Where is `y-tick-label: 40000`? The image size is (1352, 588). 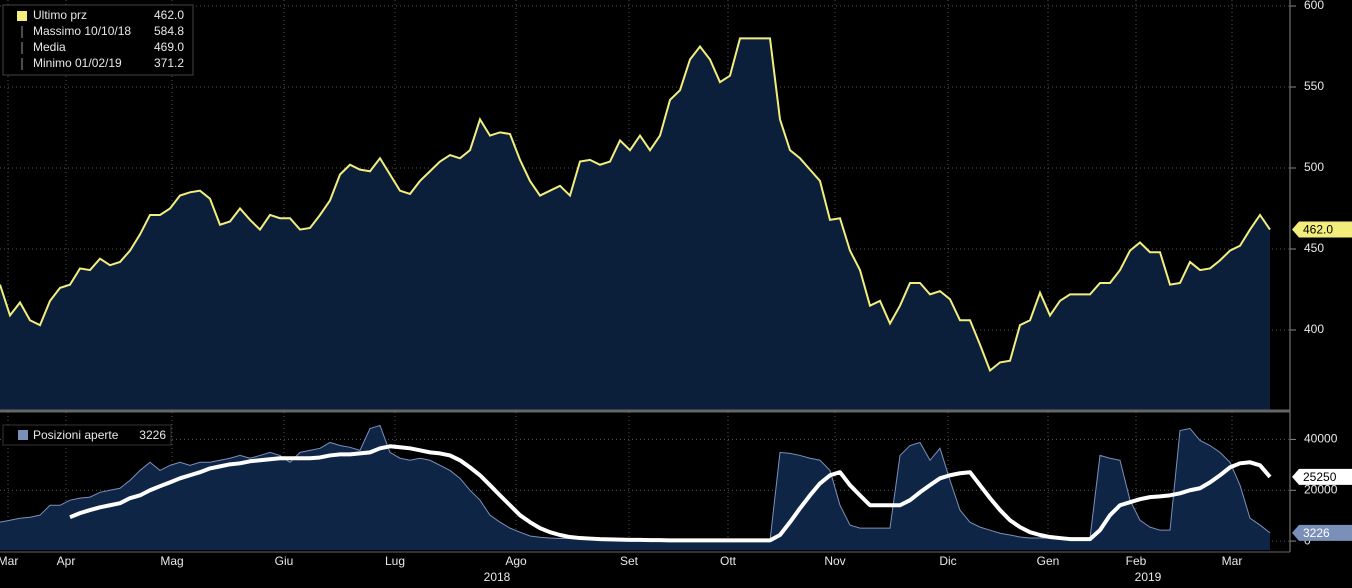
y-tick-label: 40000 is located at coordinates (1321, 439).